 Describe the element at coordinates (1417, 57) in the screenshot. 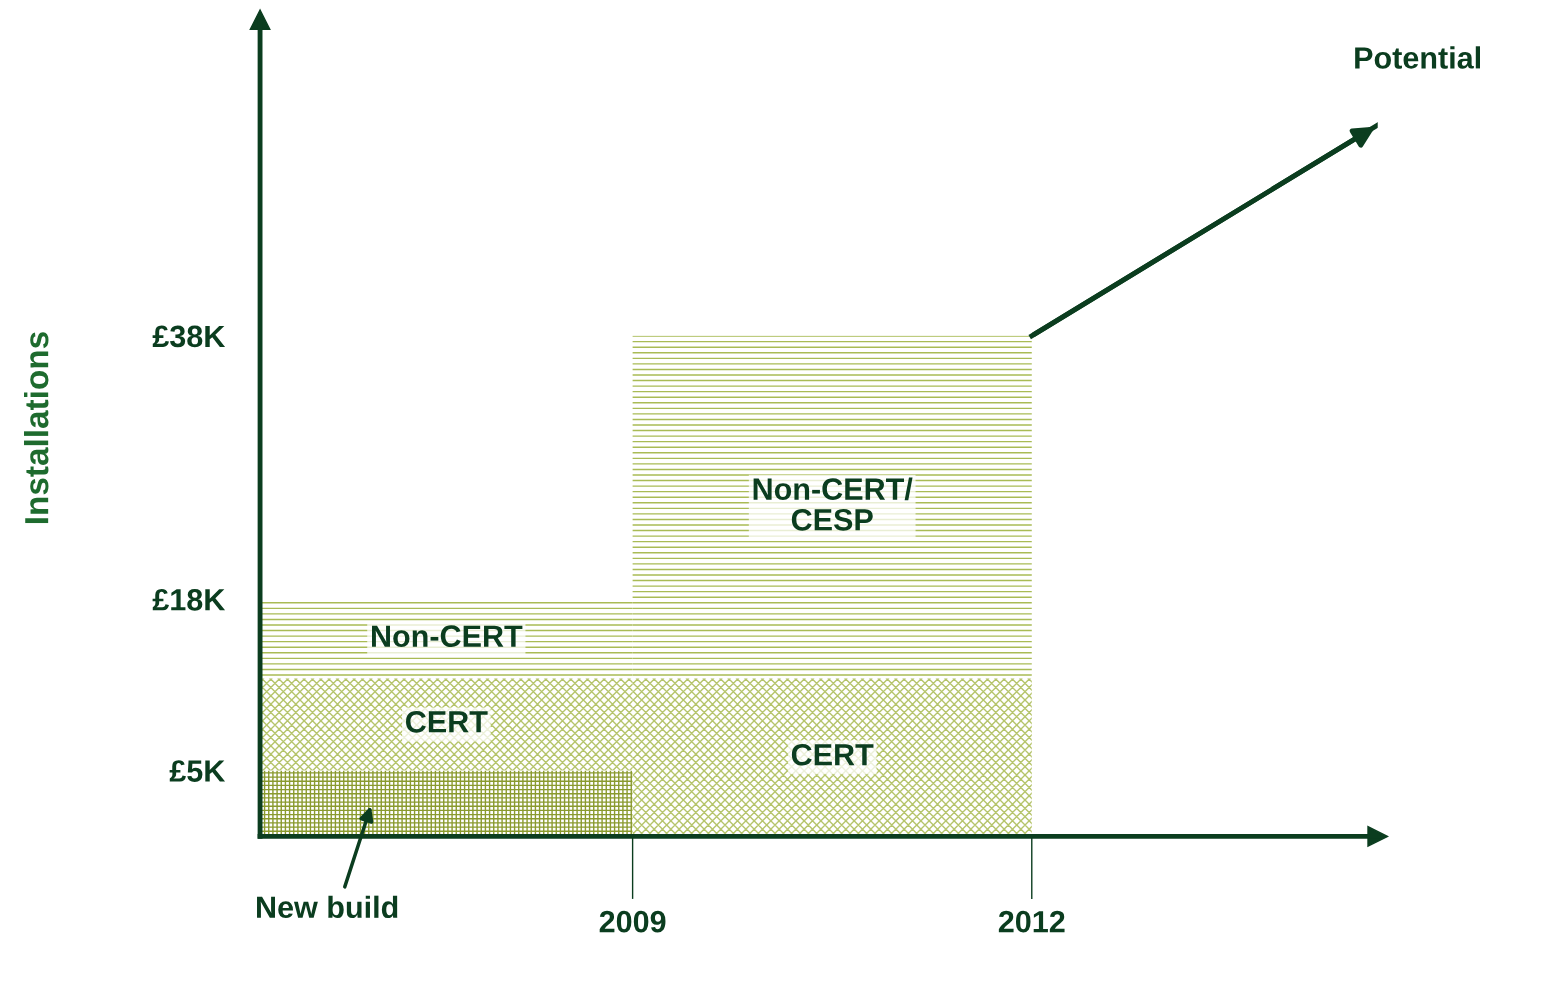

I see `series-label: Potential` at that location.